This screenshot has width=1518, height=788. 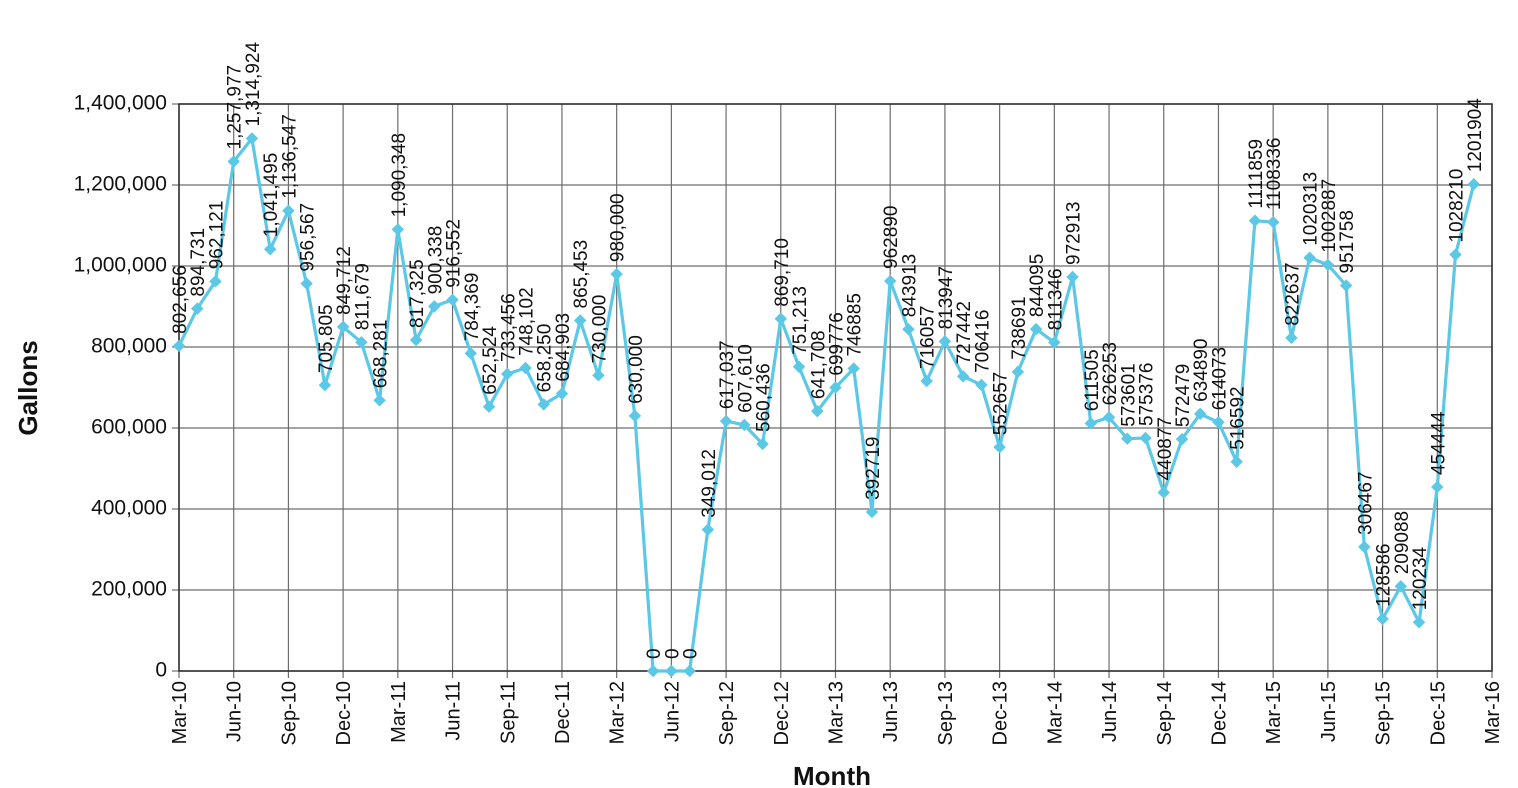 What do you see at coordinates (1147, 394) in the screenshot?
I see `data-label: 575376` at bounding box center [1147, 394].